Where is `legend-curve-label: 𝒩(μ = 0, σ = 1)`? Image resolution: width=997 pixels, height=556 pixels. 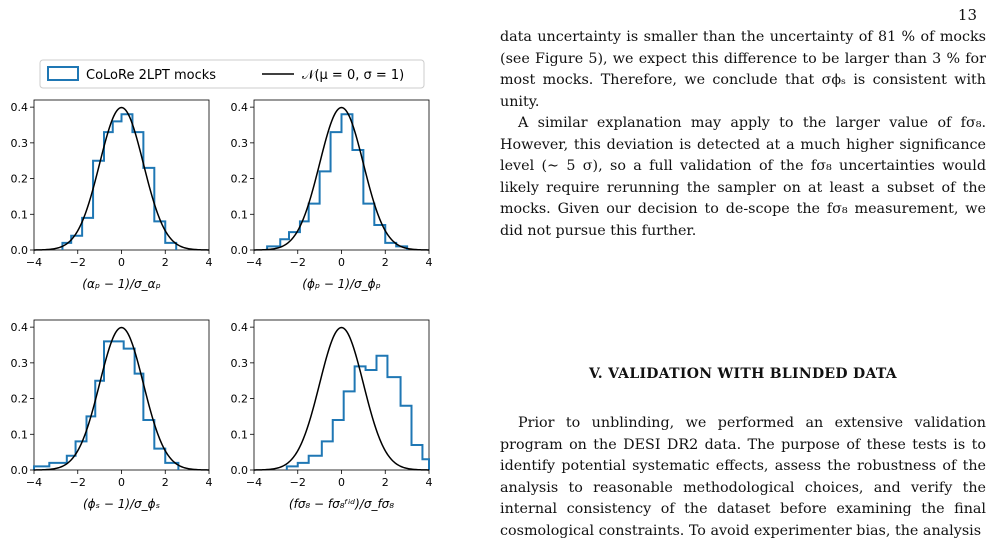 legend-curve-label: 𝒩(μ = 0, σ = 1) is located at coordinates (353, 75).